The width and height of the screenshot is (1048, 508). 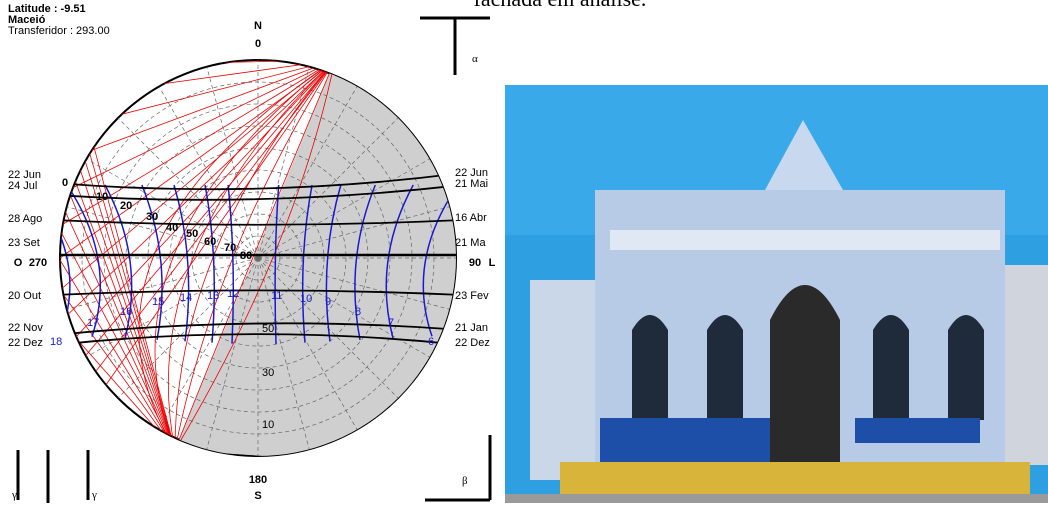 What do you see at coordinates (465, 481) in the screenshot?
I see `symbol-beta: β` at bounding box center [465, 481].